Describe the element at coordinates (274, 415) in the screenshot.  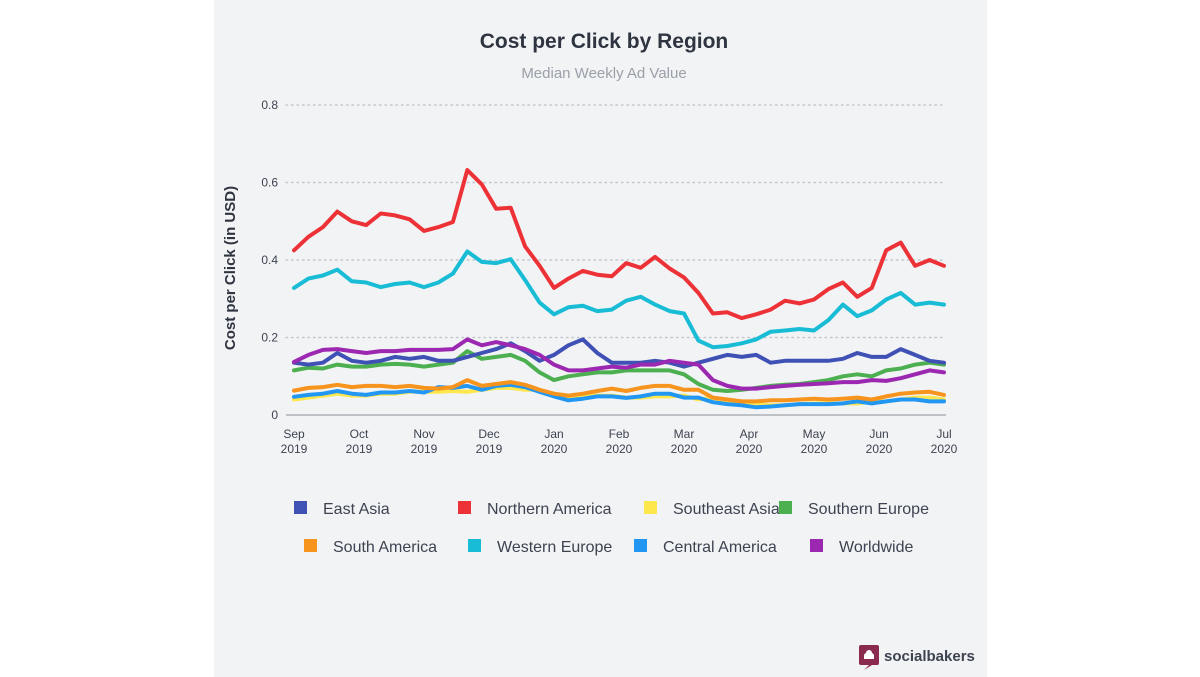
I see `y-tick-label: 0` at that location.